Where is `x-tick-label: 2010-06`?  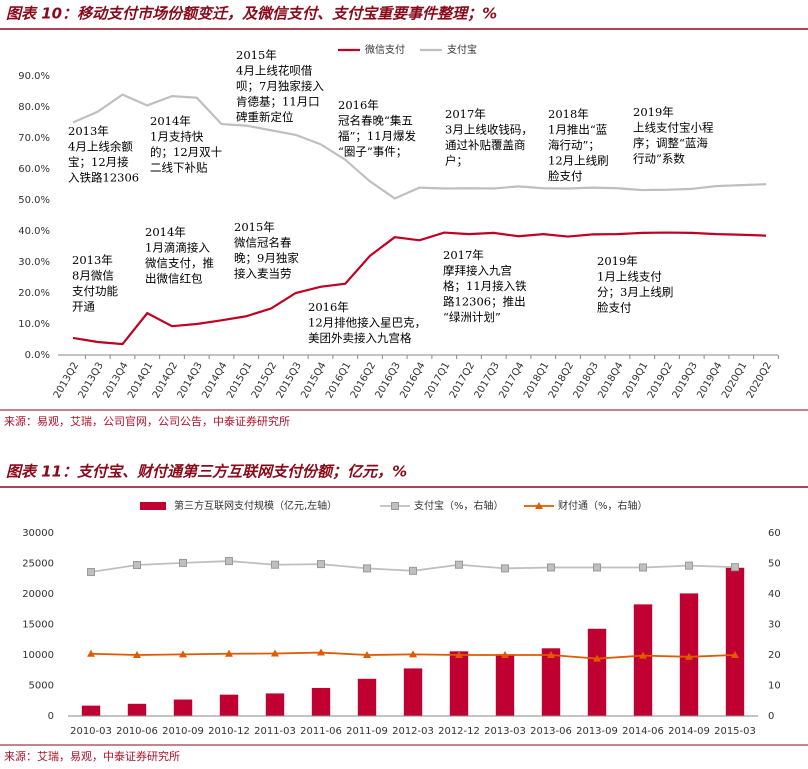
x-tick-label: 2010-06 is located at coordinates (137, 731).